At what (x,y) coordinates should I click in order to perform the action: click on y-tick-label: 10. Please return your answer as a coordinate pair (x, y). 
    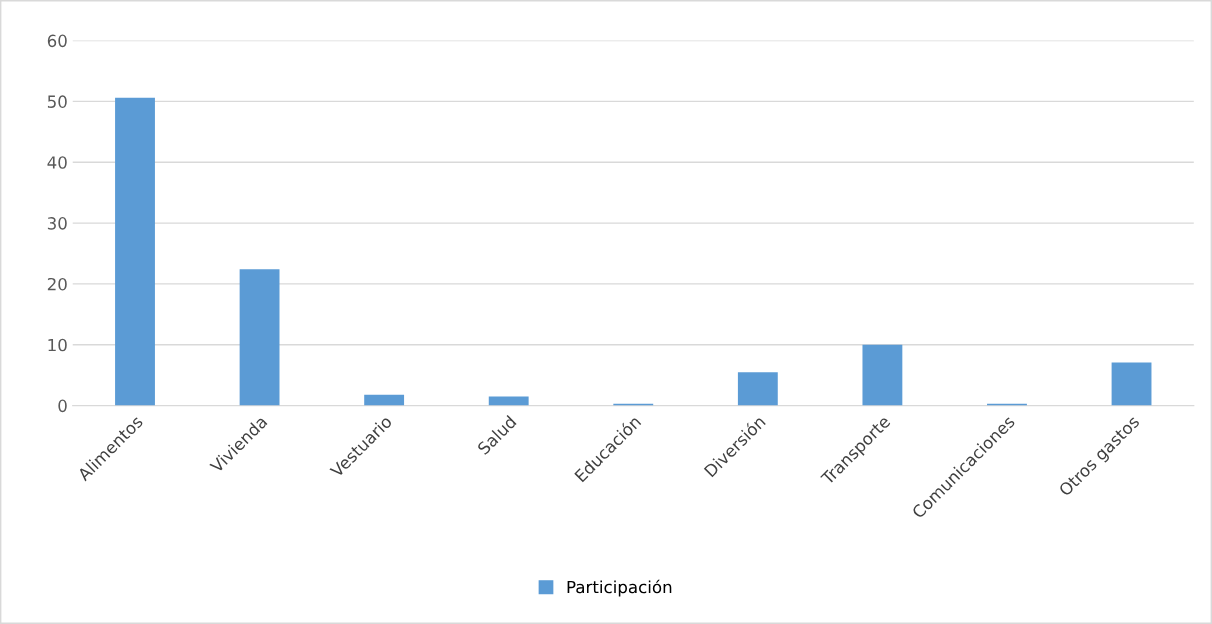
    Looking at the image, I should click on (57, 345).